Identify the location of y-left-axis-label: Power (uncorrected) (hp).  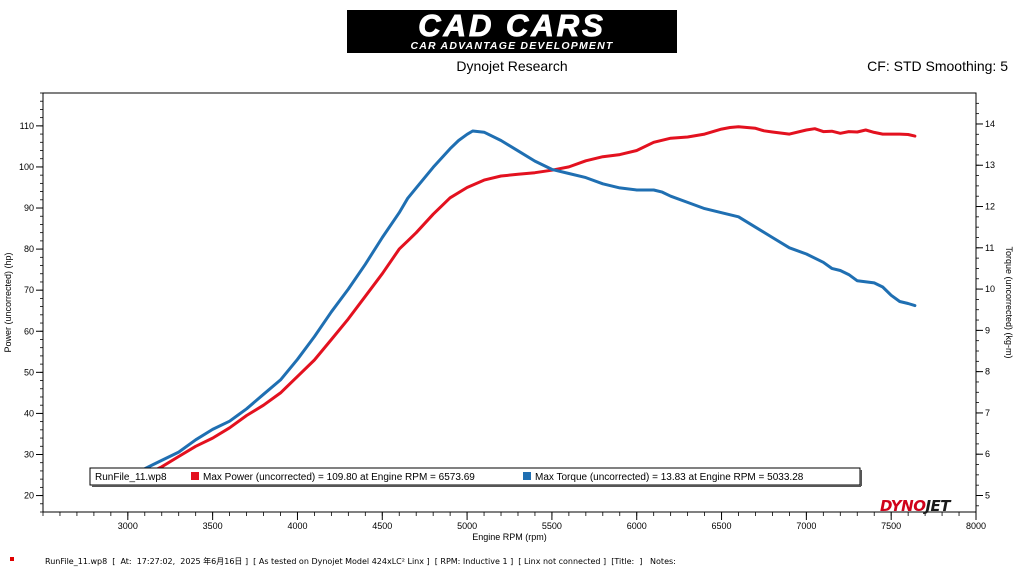
(8, 302).